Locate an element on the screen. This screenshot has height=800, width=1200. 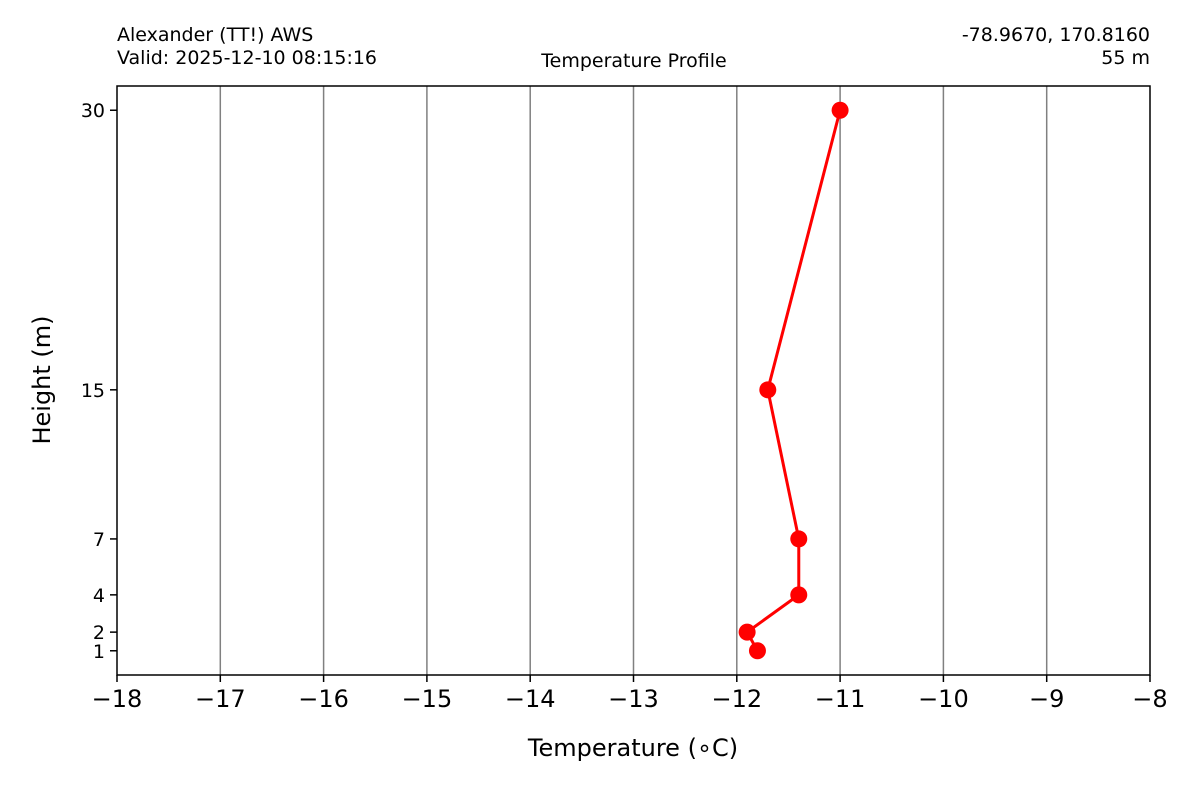
series-group is located at coordinates (793, 380).